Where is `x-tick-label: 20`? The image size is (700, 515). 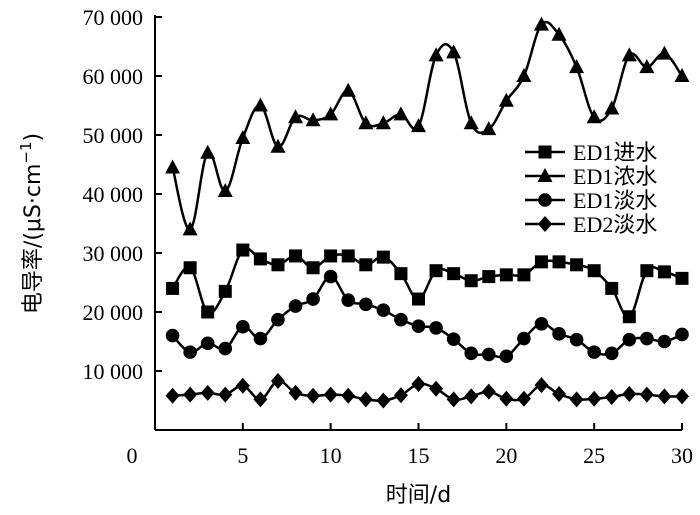 x-tick-label: 20 is located at coordinates (506, 455).